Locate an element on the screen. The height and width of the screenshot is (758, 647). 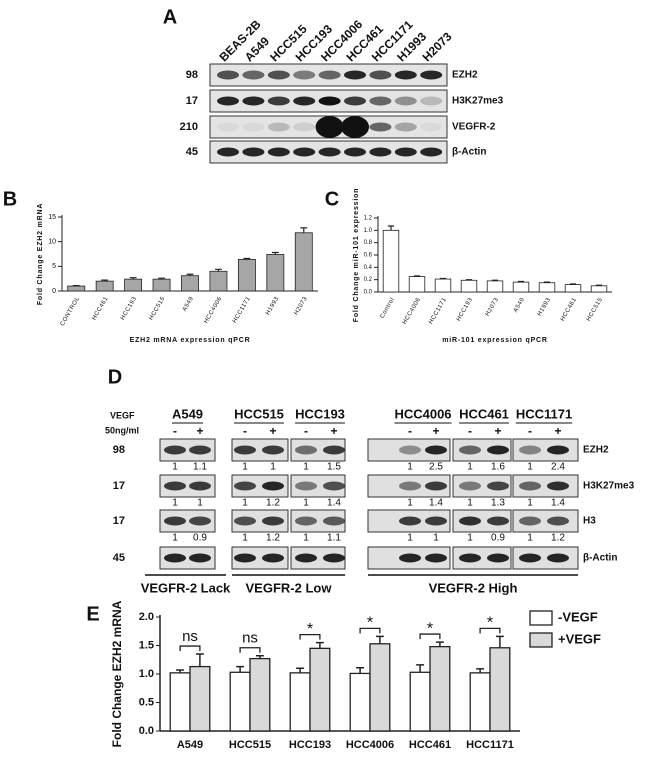
legend-swatch is located at coordinates (541, 640).